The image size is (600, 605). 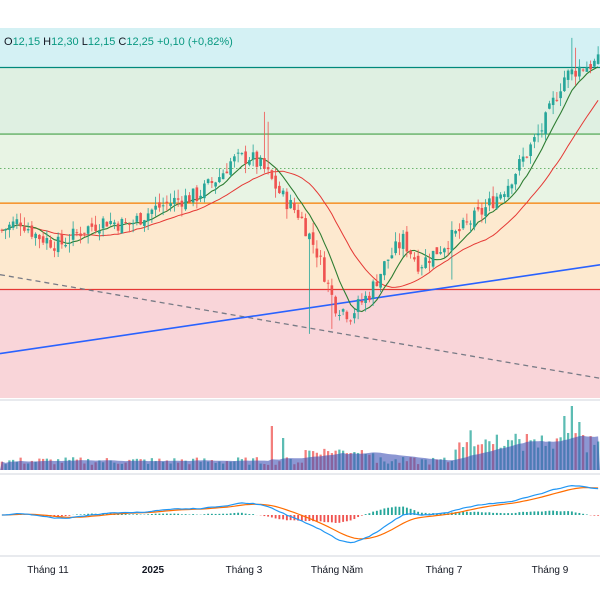 What do you see at coordinates (48, 570) in the screenshot?
I see `x-tick-label: Tháng 11` at bounding box center [48, 570].